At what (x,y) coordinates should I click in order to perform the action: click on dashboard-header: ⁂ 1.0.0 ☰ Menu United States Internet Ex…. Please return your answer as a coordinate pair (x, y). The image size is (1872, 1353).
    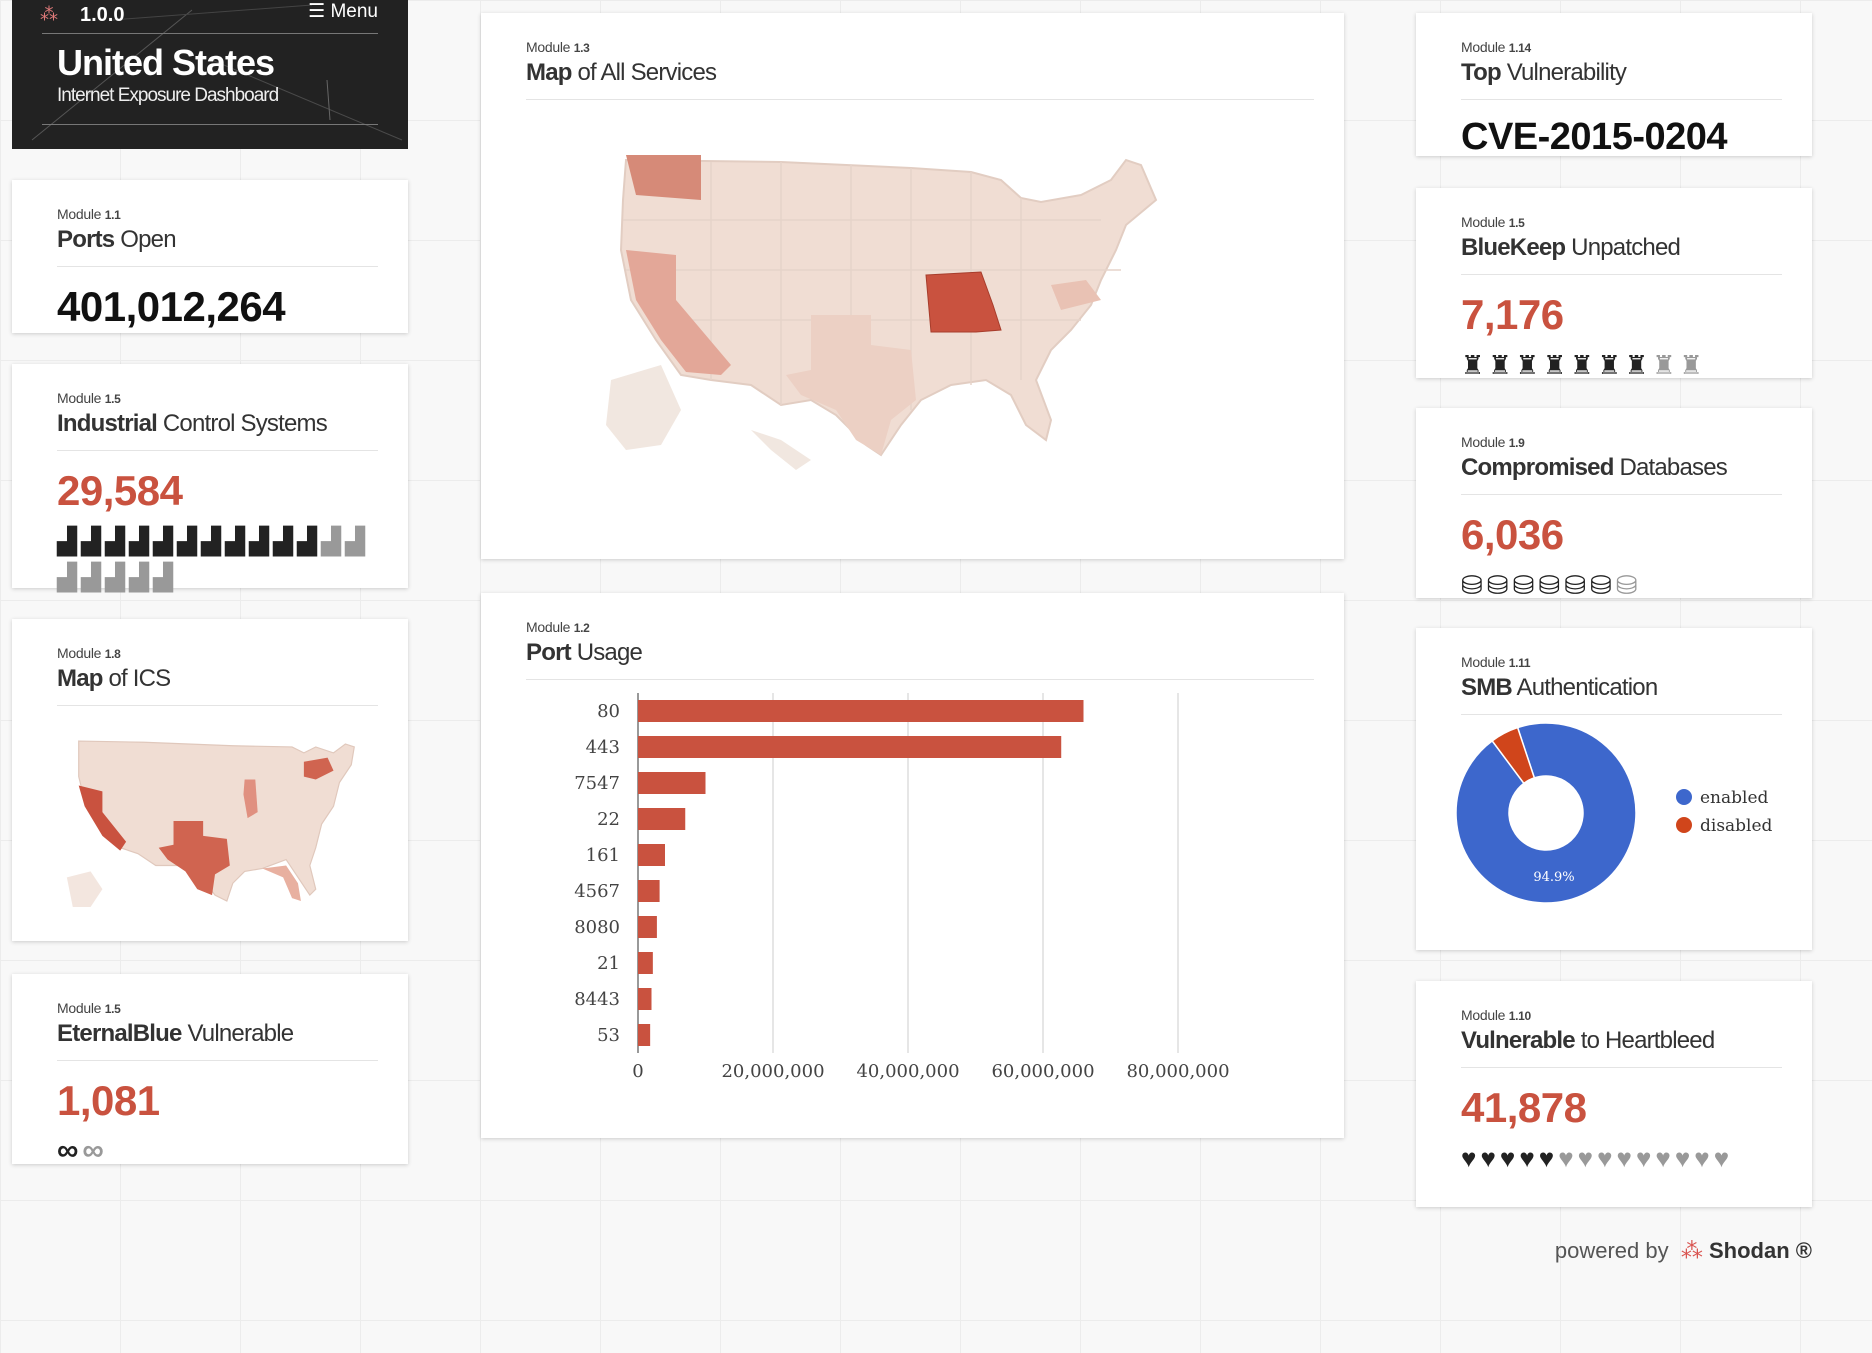
    Looking at the image, I should click on (210, 74).